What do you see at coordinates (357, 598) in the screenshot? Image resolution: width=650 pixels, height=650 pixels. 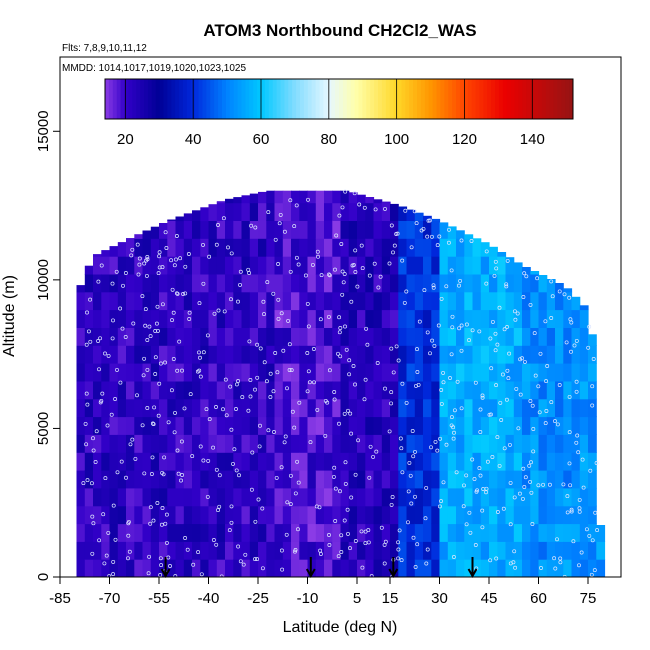 I see `x-tick-label: 5` at bounding box center [357, 598].